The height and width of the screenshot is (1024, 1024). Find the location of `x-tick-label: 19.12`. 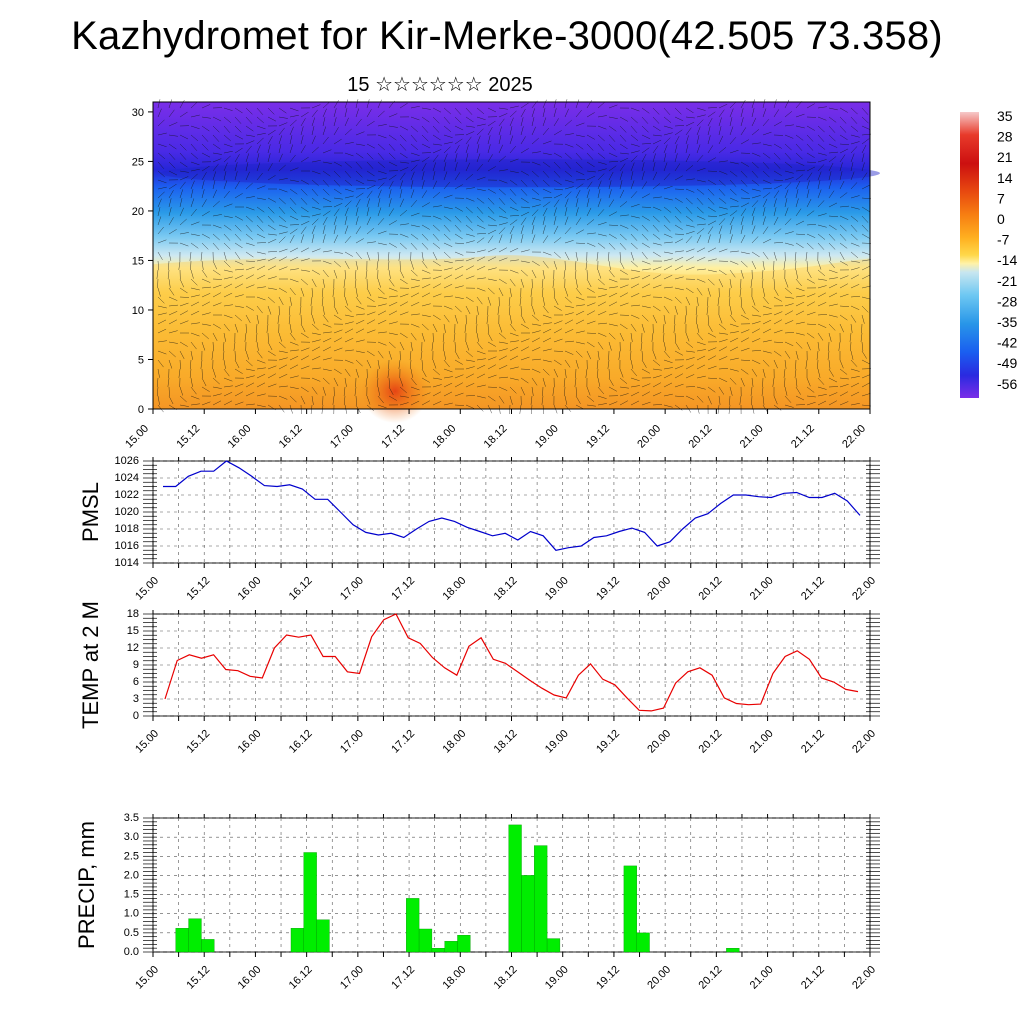

x-tick-label: 19.12 is located at coordinates (608, 978).